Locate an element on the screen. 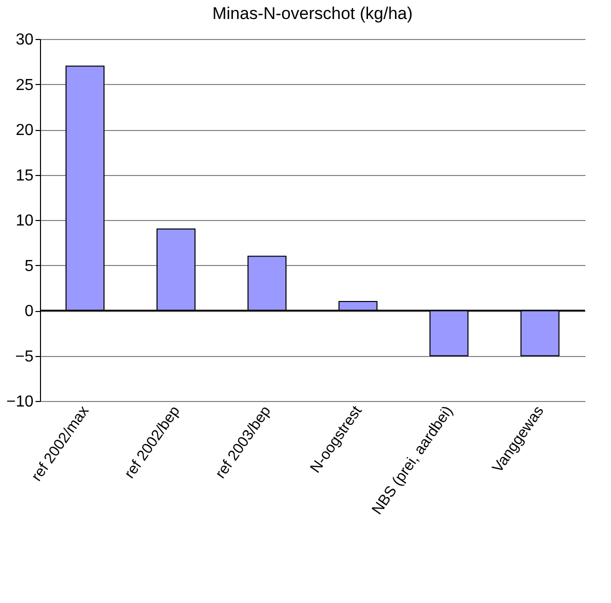  chart-title: Minas-N-overschot (kg/ha) is located at coordinates (312, 13).